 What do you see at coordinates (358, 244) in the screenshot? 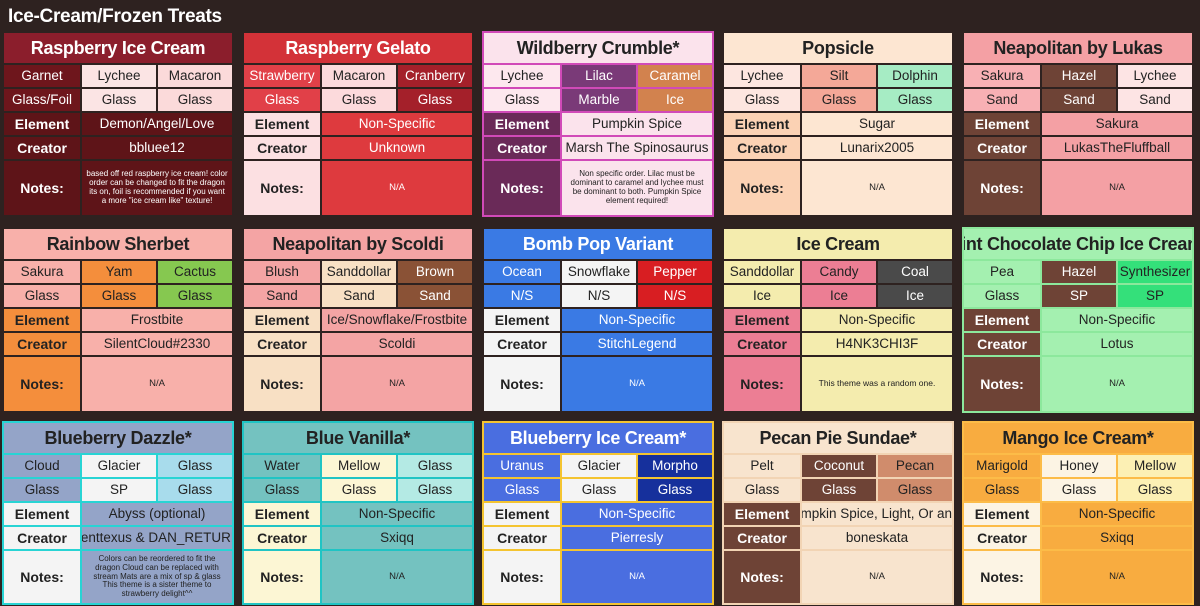
I see `card-title: Neapolitan by Scoldi` at bounding box center [358, 244].